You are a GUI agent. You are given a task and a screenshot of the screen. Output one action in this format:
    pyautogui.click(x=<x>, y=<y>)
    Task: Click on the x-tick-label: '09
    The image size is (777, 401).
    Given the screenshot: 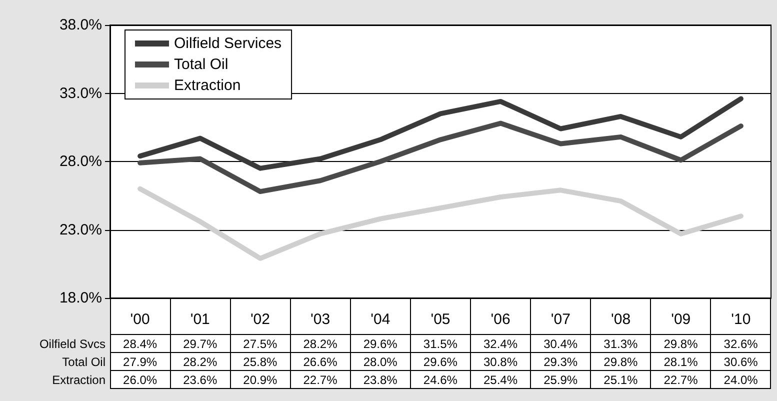 What is the action you would take?
    pyautogui.click(x=681, y=319)
    